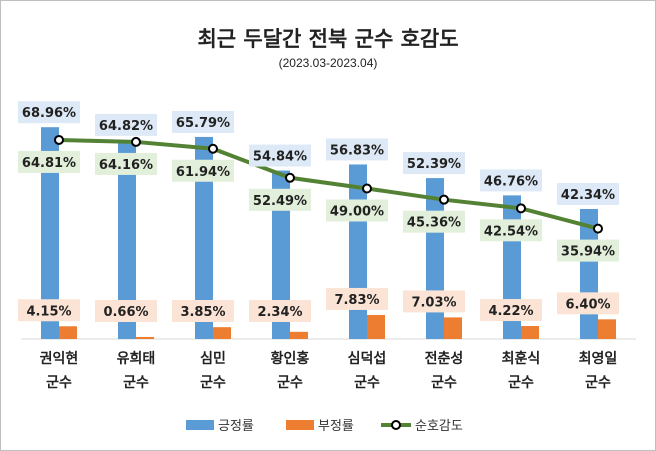 Image resolution: width=656 pixels, height=451 pixels. Describe the element at coordinates (236, 426) in the screenshot. I see `legend-label: 긍정률` at that location.